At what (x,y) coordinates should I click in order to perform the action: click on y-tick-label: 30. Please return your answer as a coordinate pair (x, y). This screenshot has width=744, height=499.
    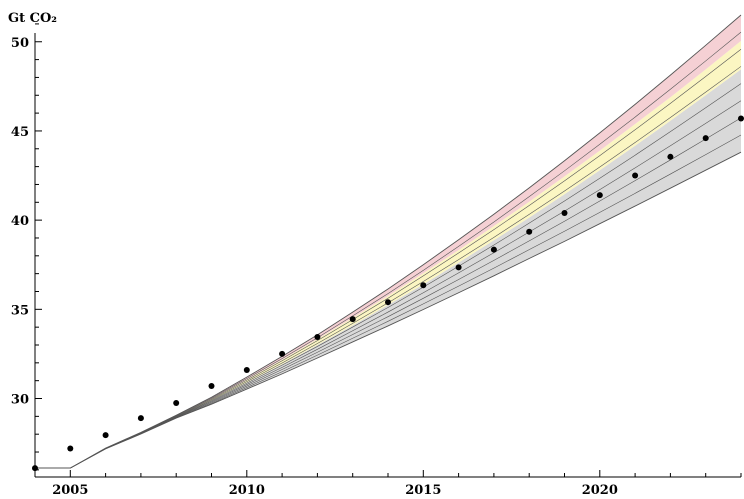
    Looking at the image, I should click on (20, 400).